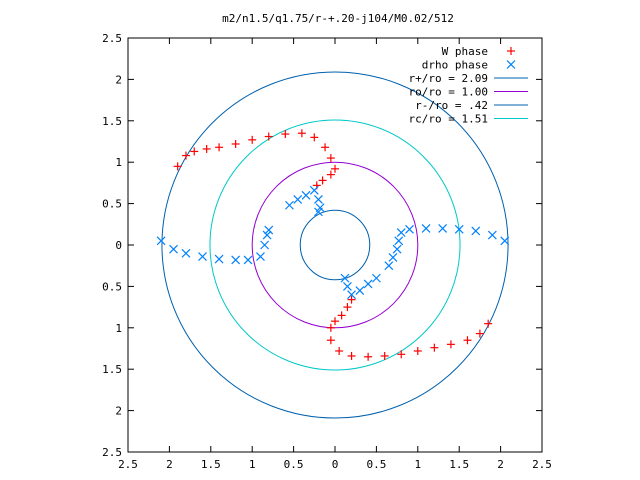  What do you see at coordinates (118, 245) in the screenshot?
I see `y-tick-label: 0` at bounding box center [118, 245].